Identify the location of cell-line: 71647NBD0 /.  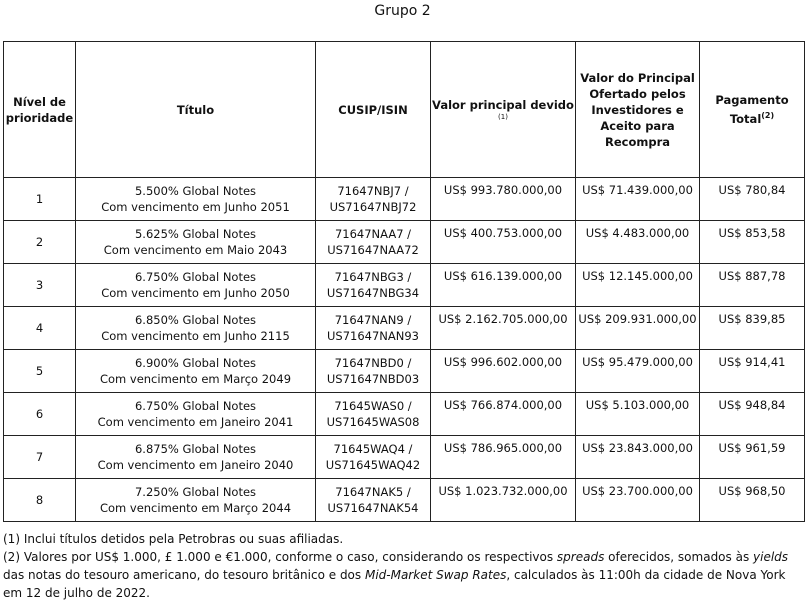
(373, 363).